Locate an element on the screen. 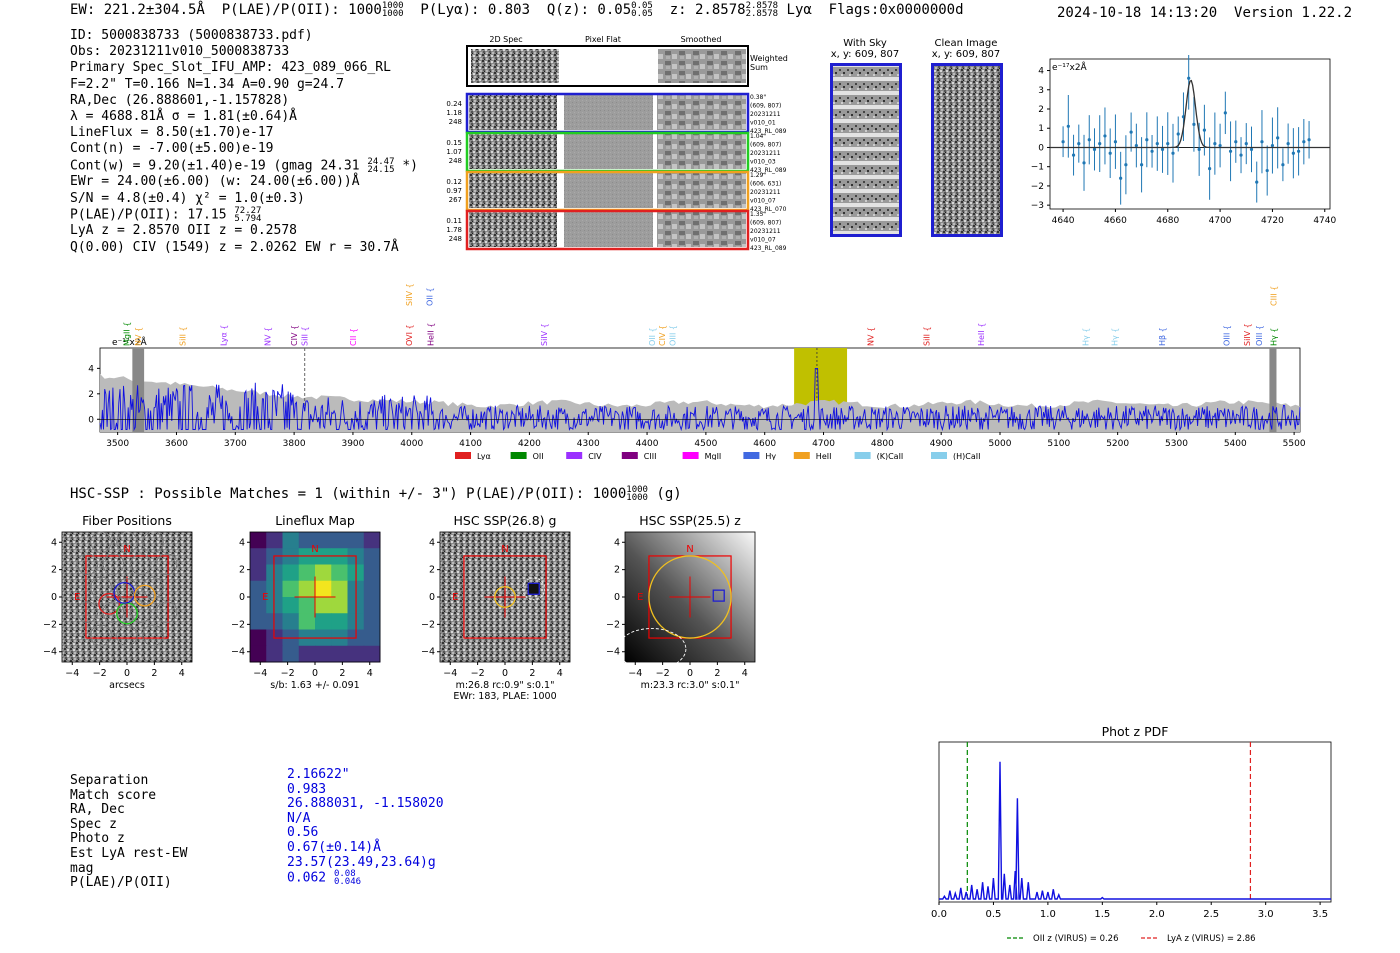  fiber-circle-red is located at coordinates (109, 603).